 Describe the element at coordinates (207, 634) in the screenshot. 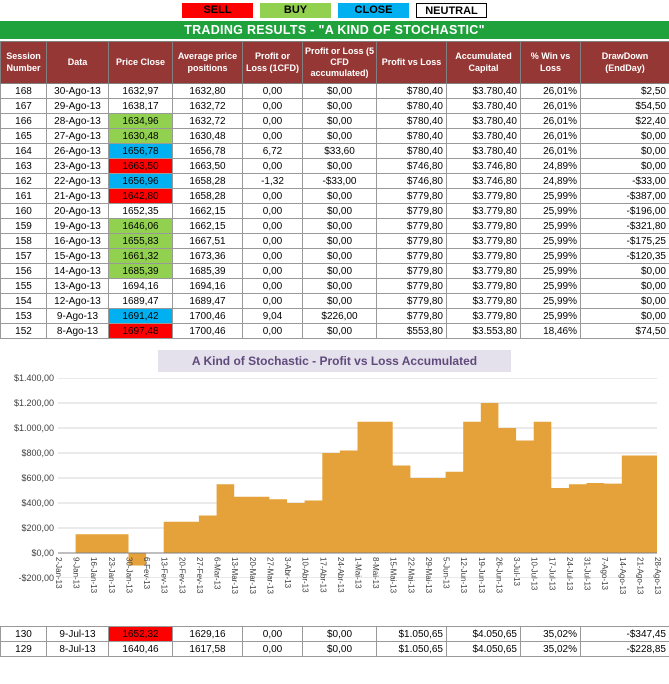

I see `avg-price-cell: 1629,16` at that location.